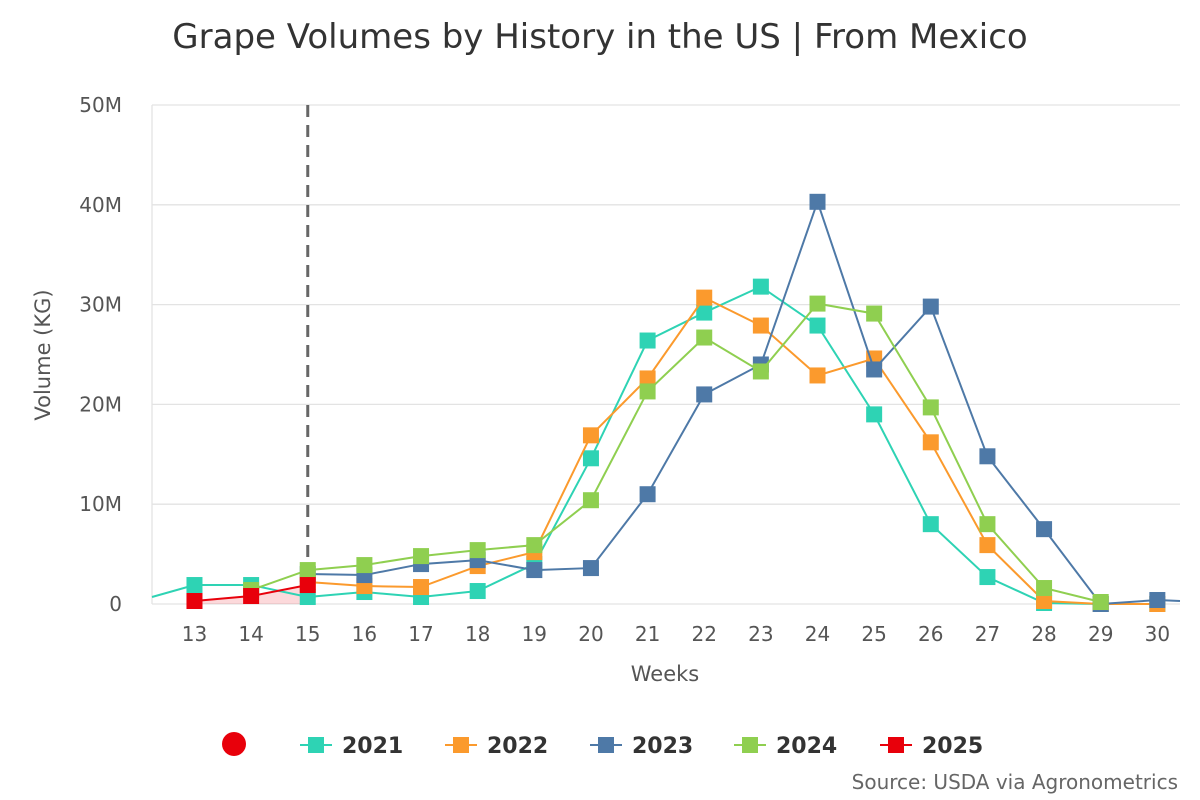 The image size is (1200, 800). Describe the element at coordinates (100, 354) in the screenshot. I see `y-axis-ticks: 0 10M 20M 30M 40M 50M` at that location.